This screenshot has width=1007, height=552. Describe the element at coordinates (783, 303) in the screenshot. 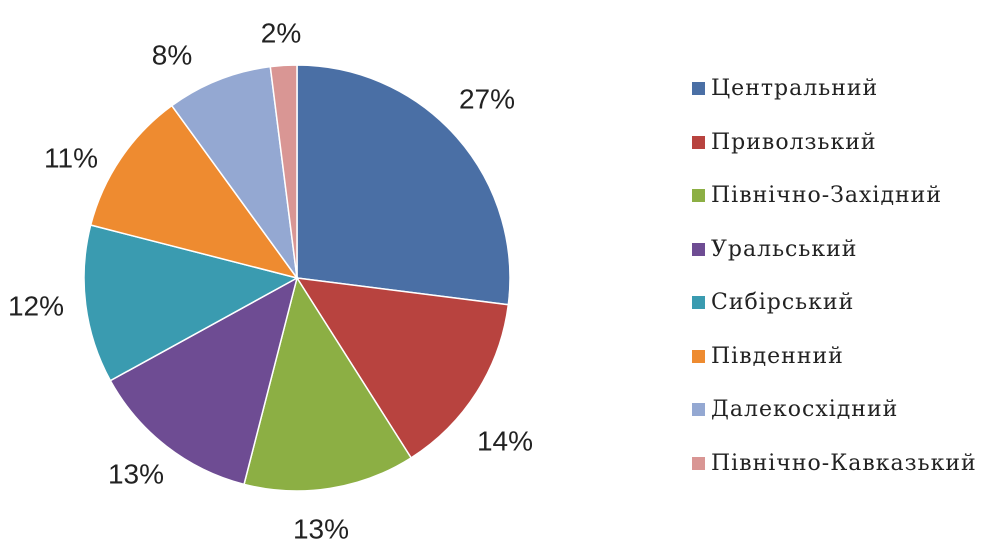

I see `legend-label: Сибірський` at that location.